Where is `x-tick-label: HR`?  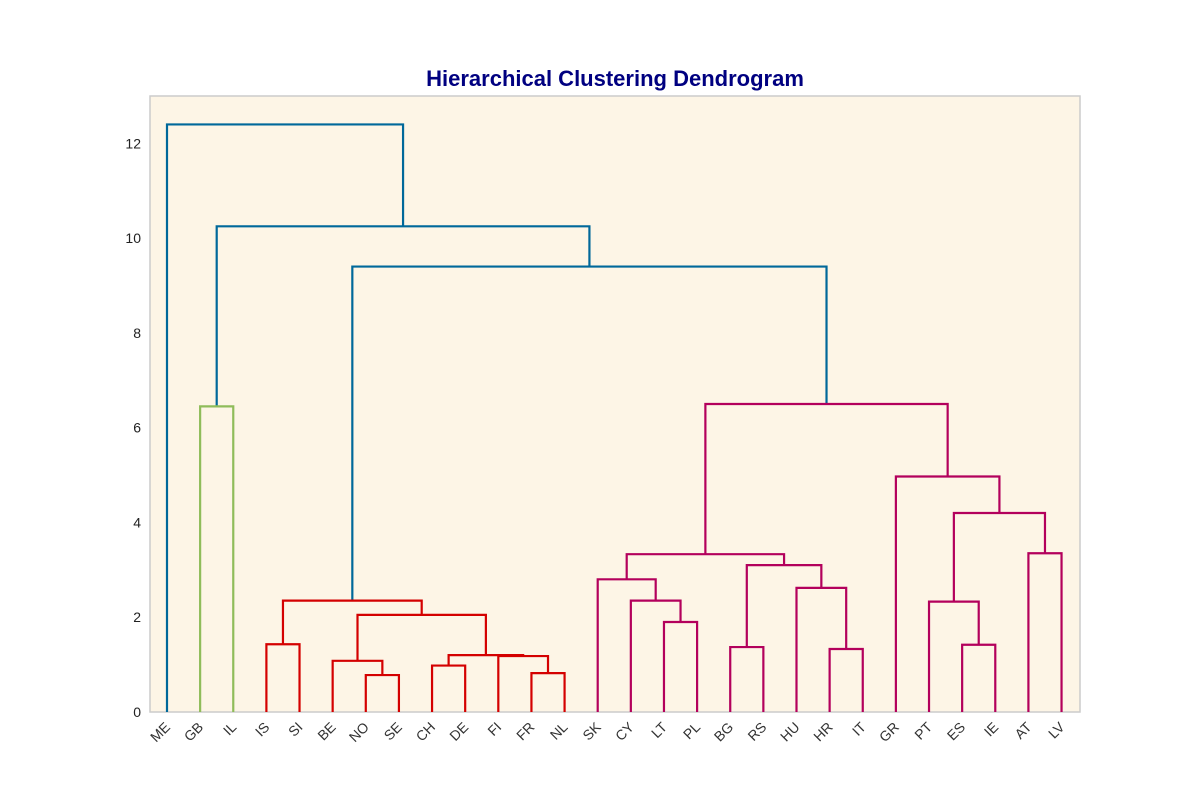
x-tick-label: HR is located at coordinates (823, 732).